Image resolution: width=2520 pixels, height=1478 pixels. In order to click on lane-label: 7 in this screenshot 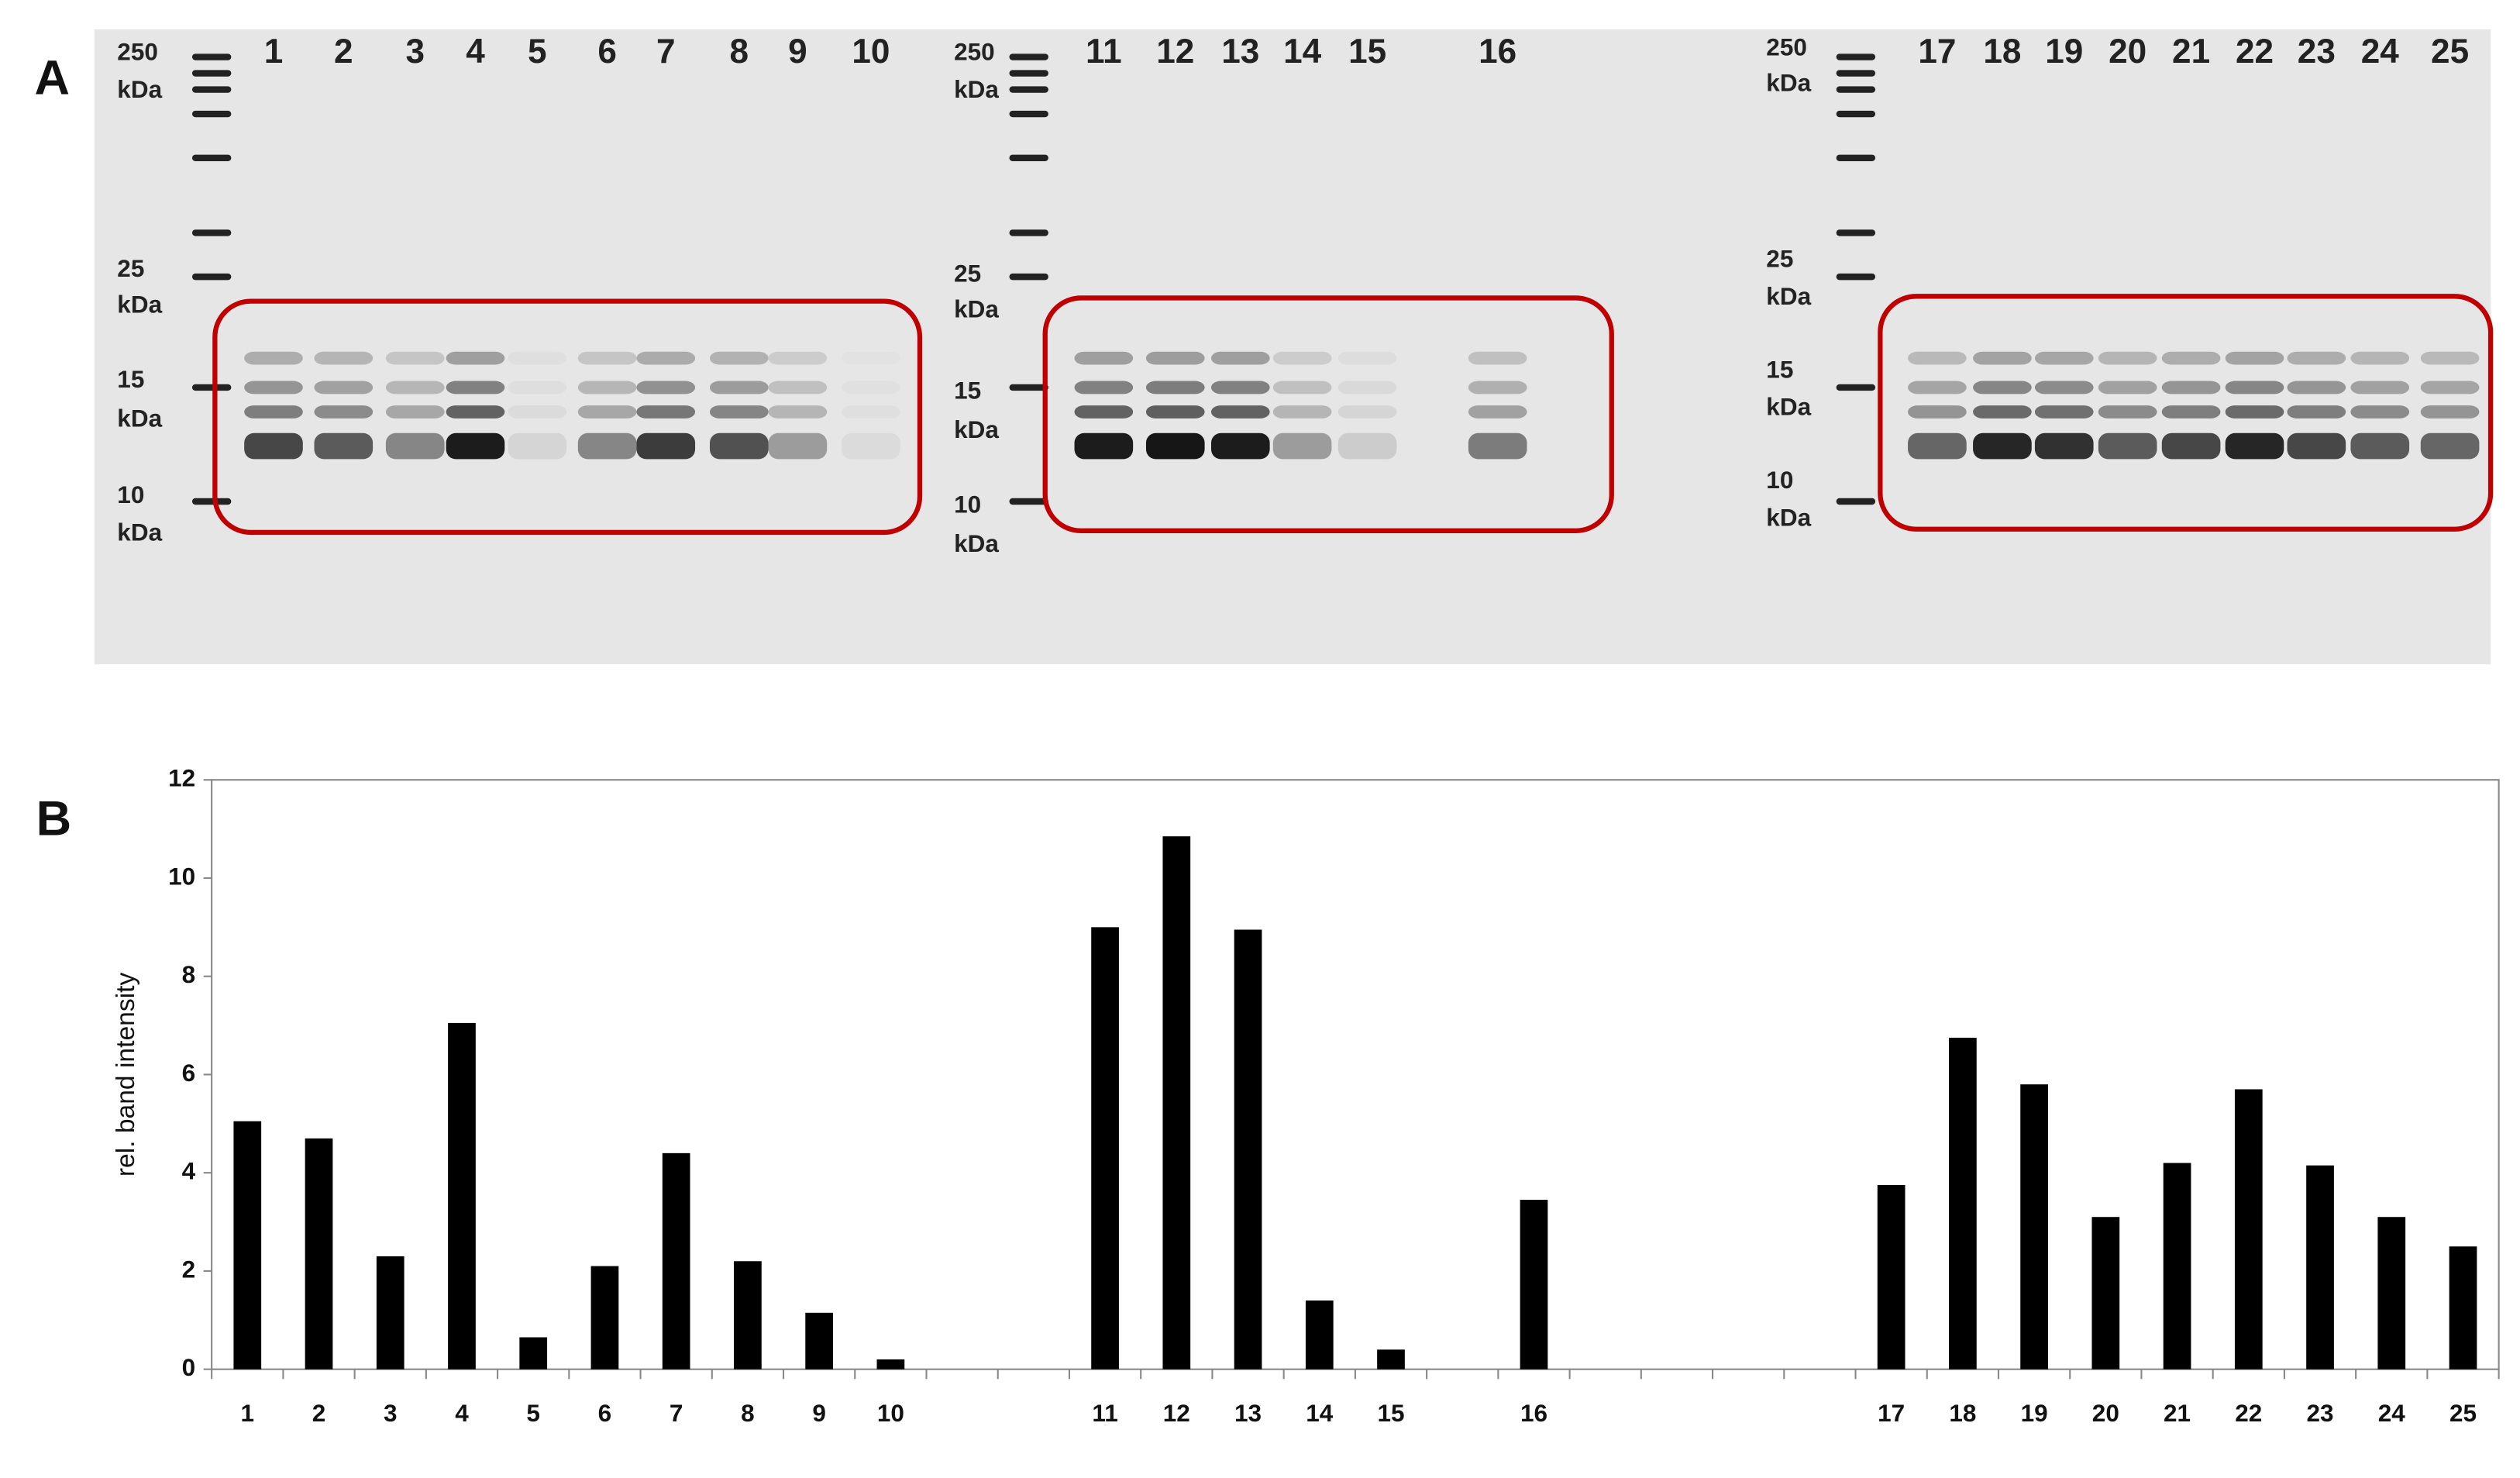, I will do `click(666, 52)`.